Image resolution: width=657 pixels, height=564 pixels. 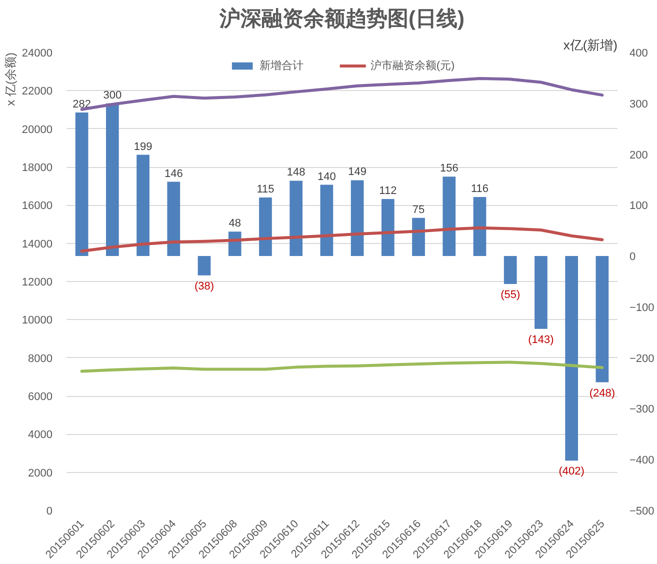 I want to click on data-label: 149, so click(x=357, y=172).